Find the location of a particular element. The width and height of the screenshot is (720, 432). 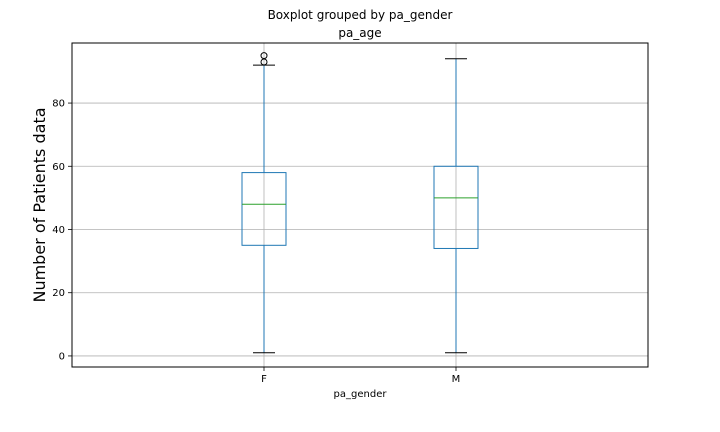

y-tick-label: 40 is located at coordinates (58, 230).